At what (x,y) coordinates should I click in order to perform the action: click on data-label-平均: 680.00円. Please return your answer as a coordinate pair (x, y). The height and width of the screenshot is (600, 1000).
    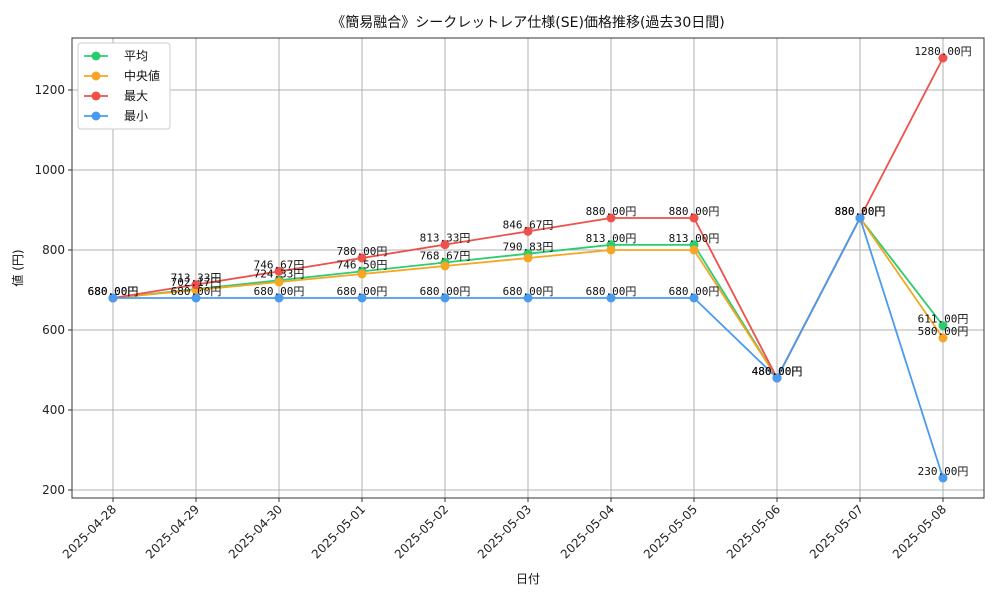
    Looking at the image, I should click on (113, 291).